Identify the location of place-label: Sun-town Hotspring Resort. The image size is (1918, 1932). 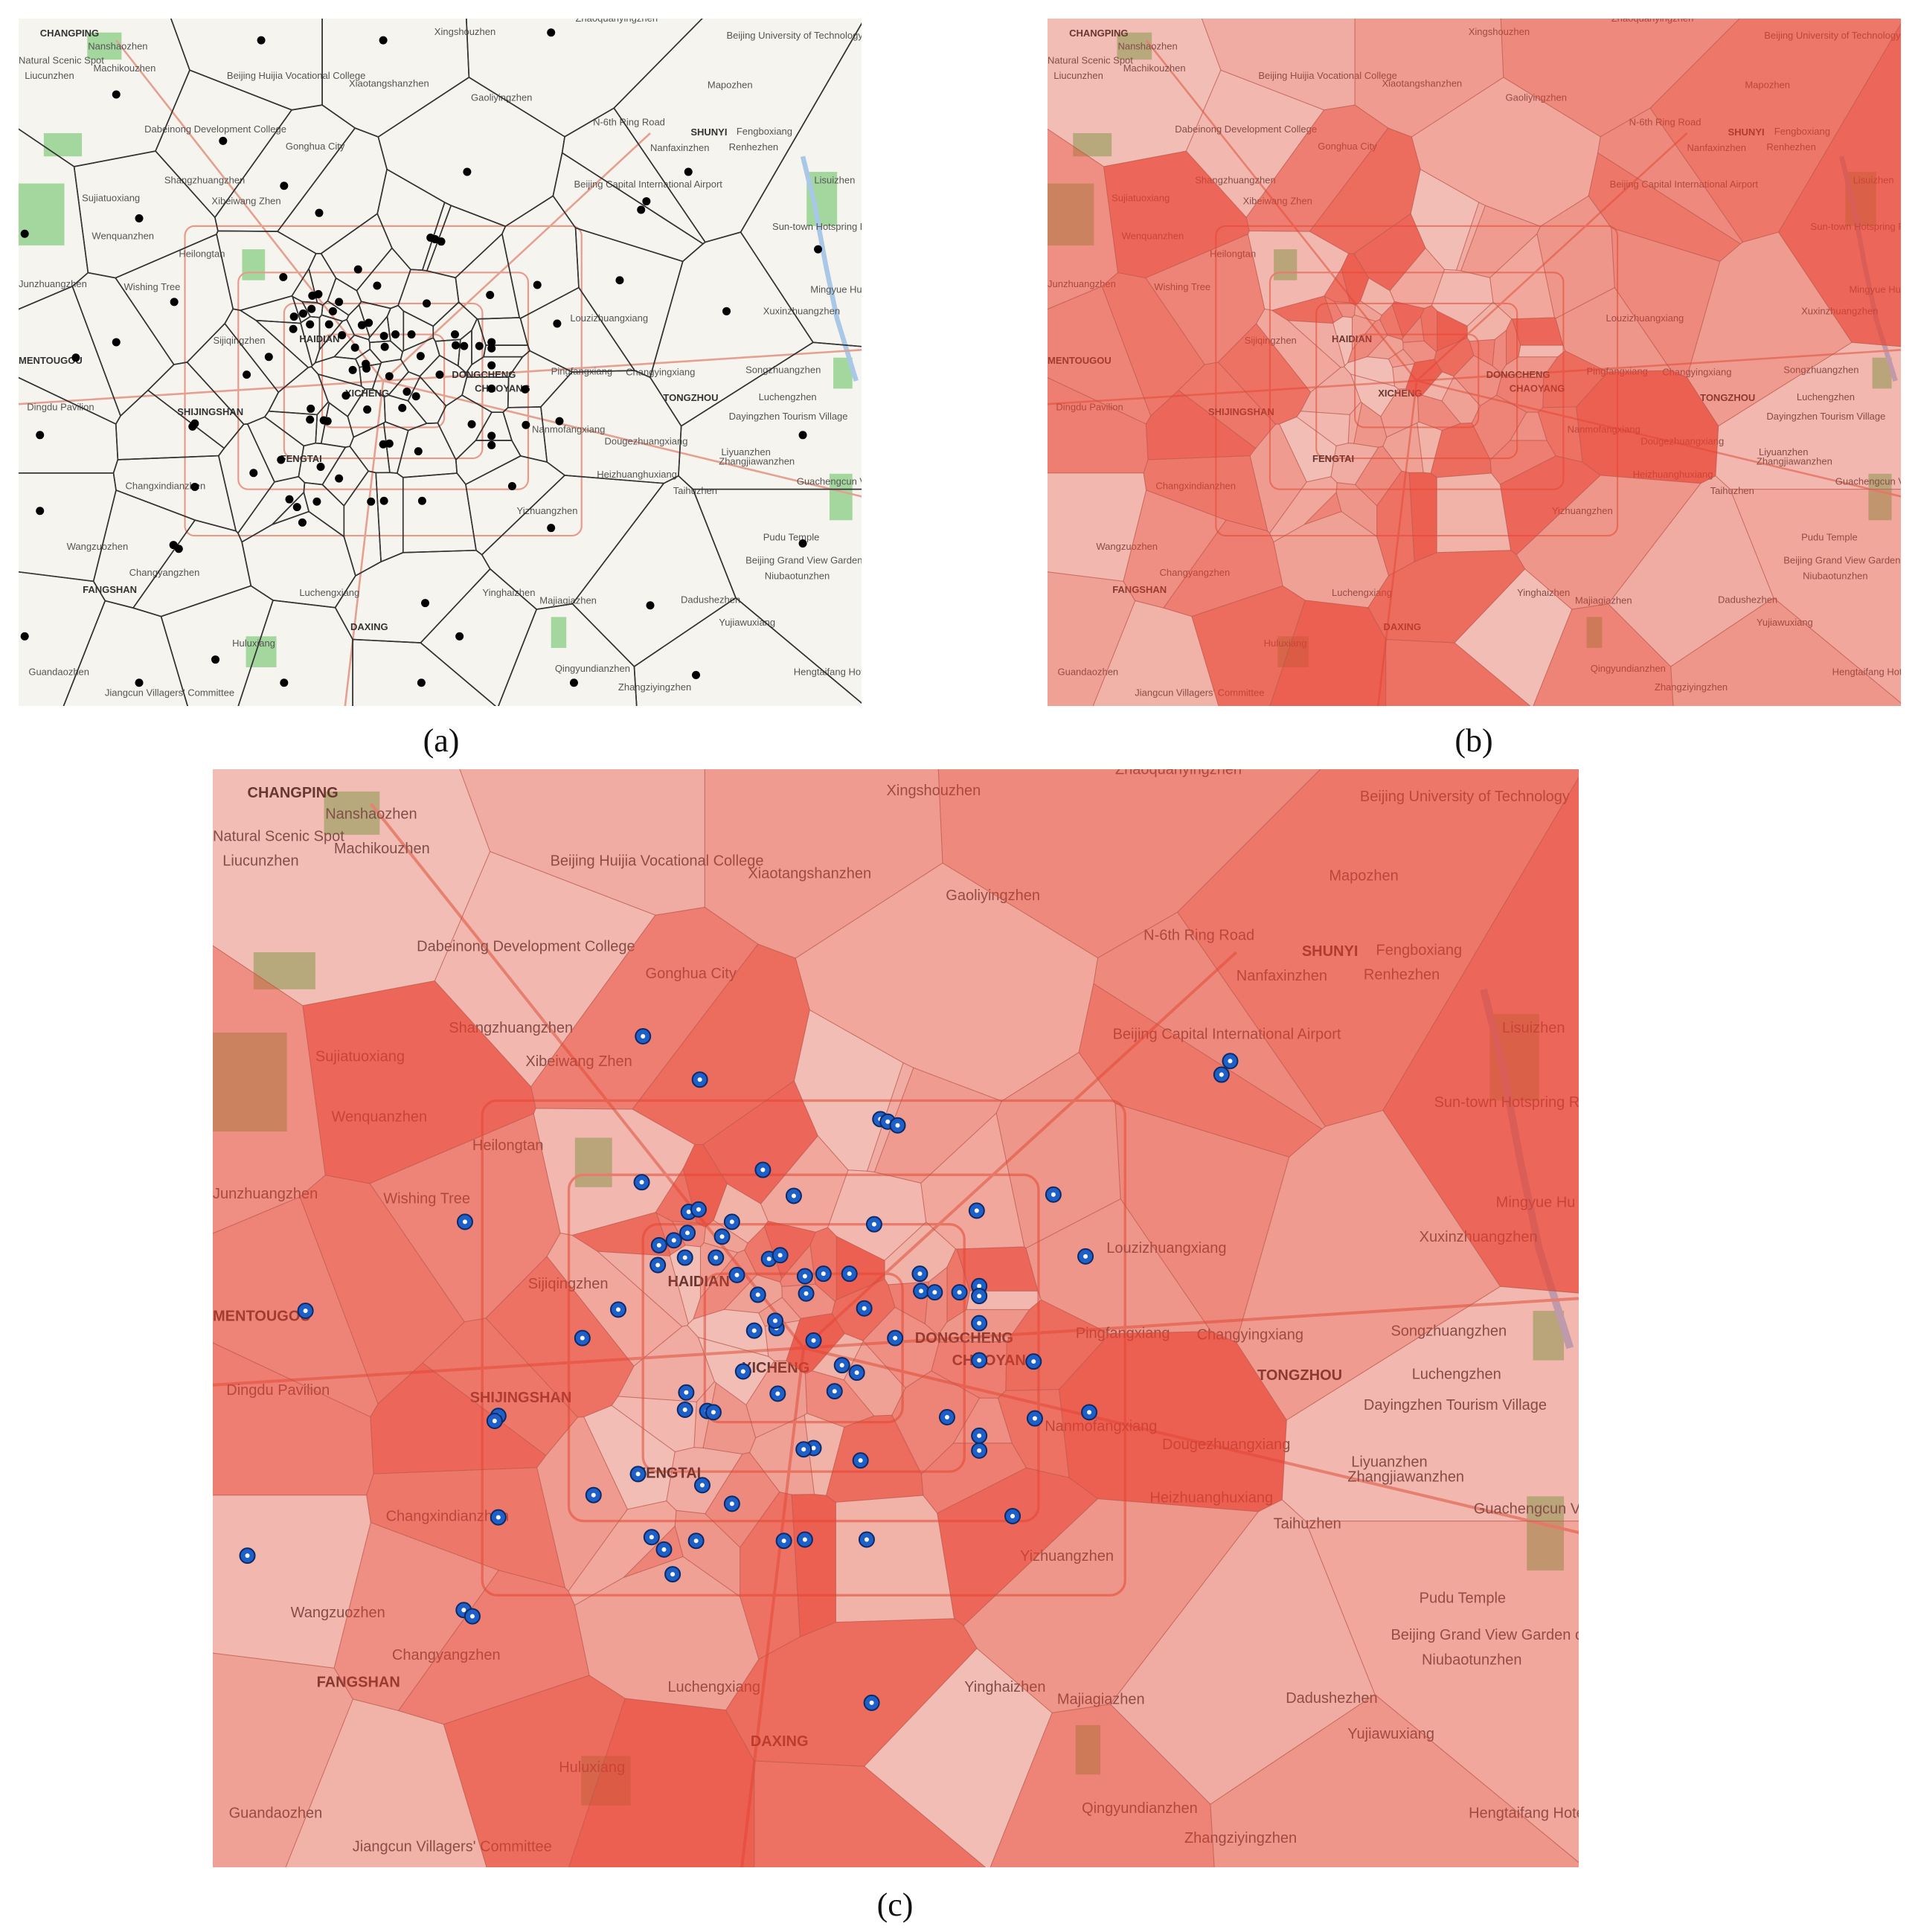
(830, 226).